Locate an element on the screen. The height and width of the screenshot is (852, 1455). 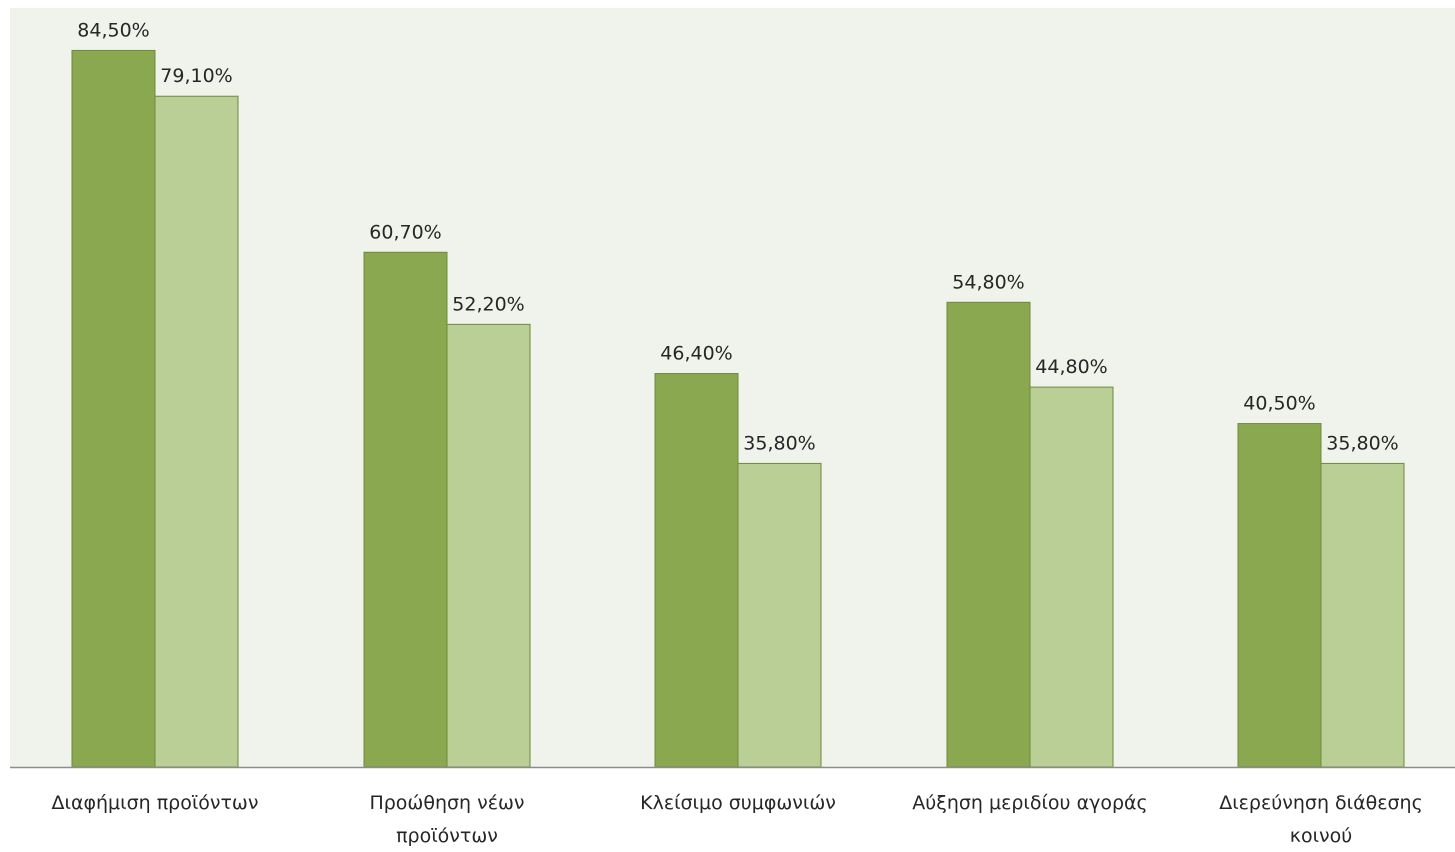
data-label: 79,10% is located at coordinates (196, 76).